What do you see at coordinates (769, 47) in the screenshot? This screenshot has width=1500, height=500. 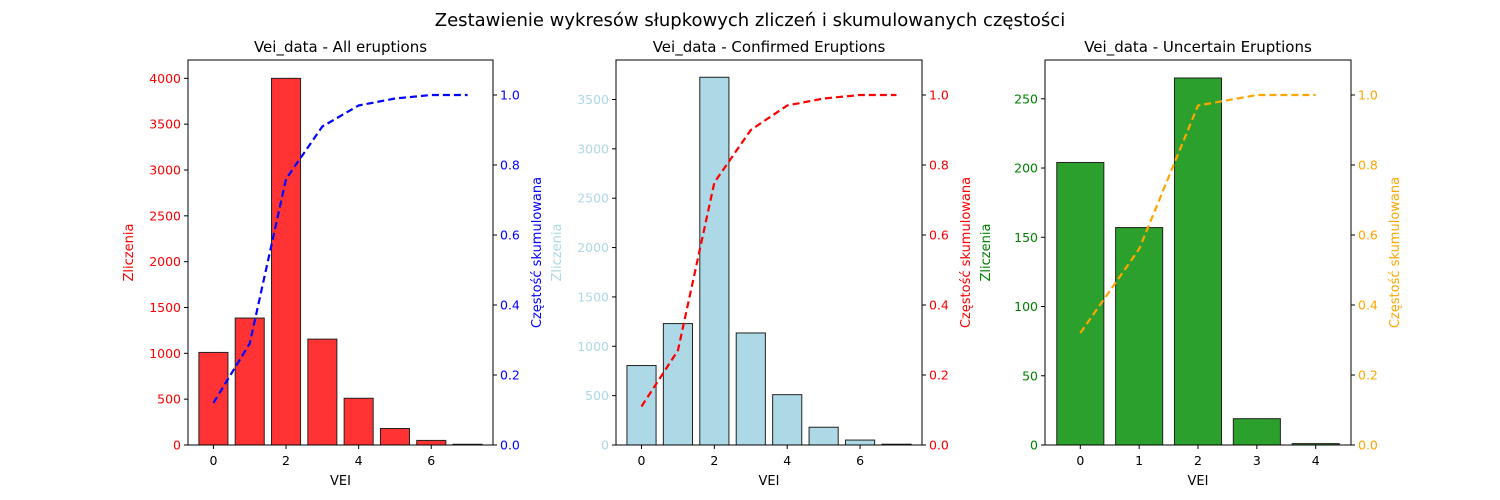 I see `panel-title: Vei_data - Confirmed Eruptions` at bounding box center [769, 47].